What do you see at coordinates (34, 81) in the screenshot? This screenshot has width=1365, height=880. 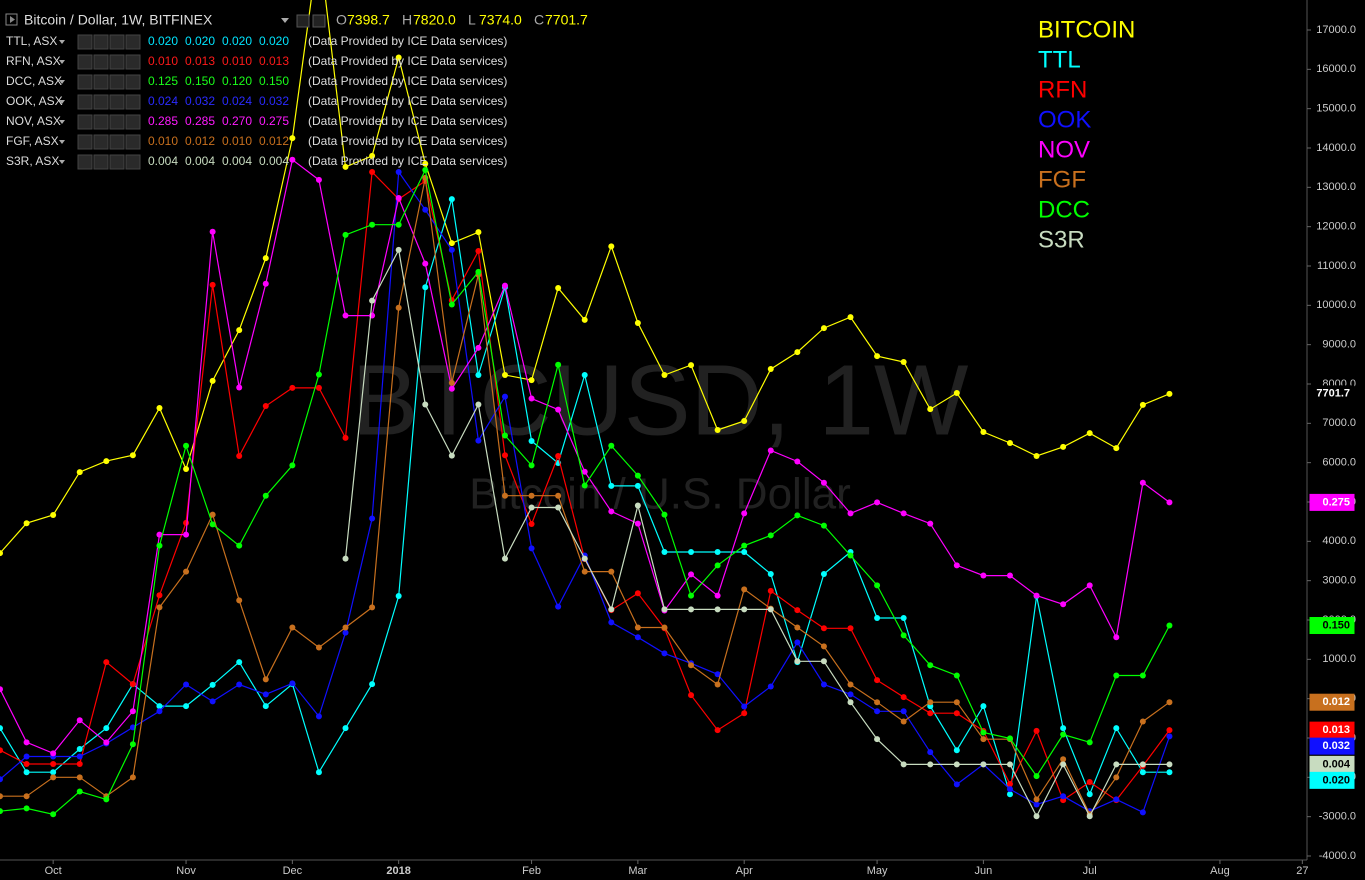 I see `row-symbol: DCC, ASX` at bounding box center [34, 81].